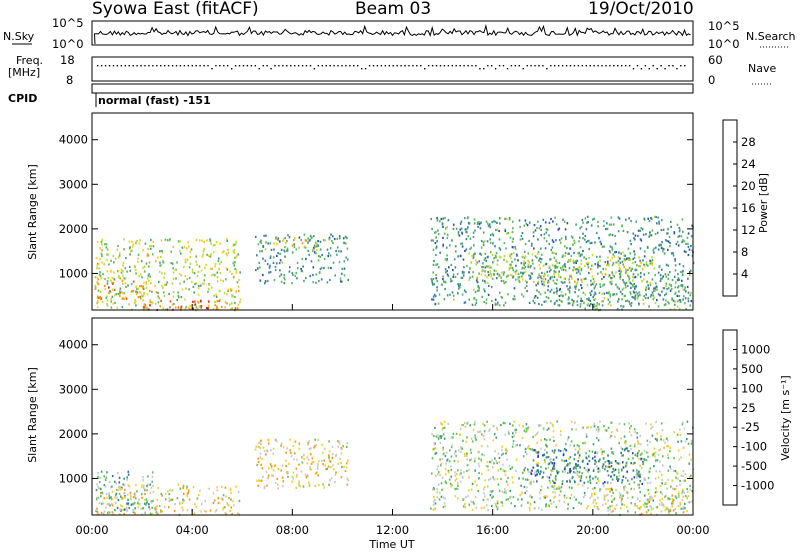  I want to click on x-tick-label: 20:00, so click(592, 530).